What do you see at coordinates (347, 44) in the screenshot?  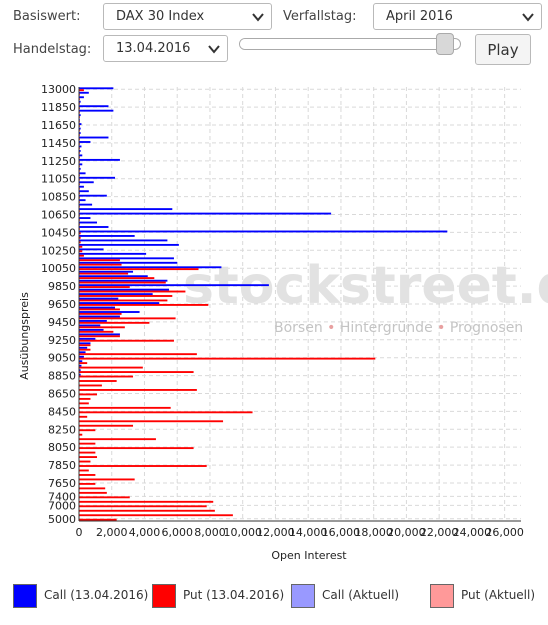 I see `slider-track-fill` at bounding box center [347, 44].